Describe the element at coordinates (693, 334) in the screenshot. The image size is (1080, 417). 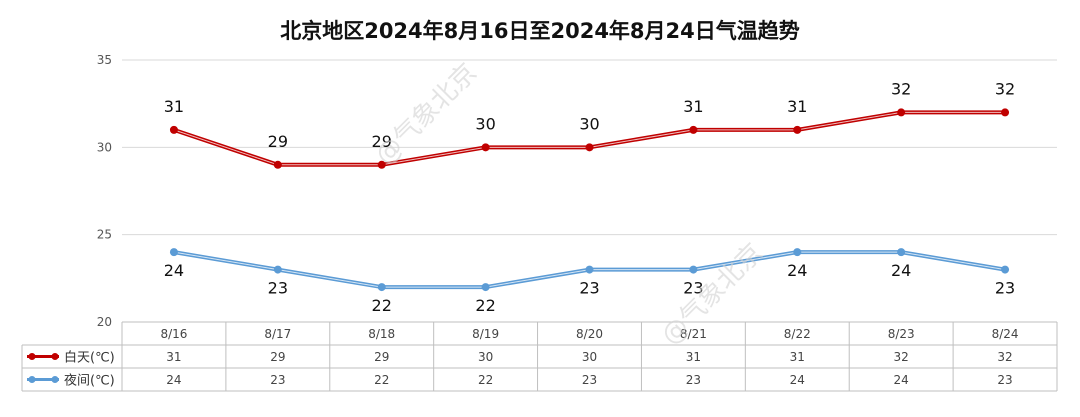
I see `x-tick-label: 8/21` at that location.